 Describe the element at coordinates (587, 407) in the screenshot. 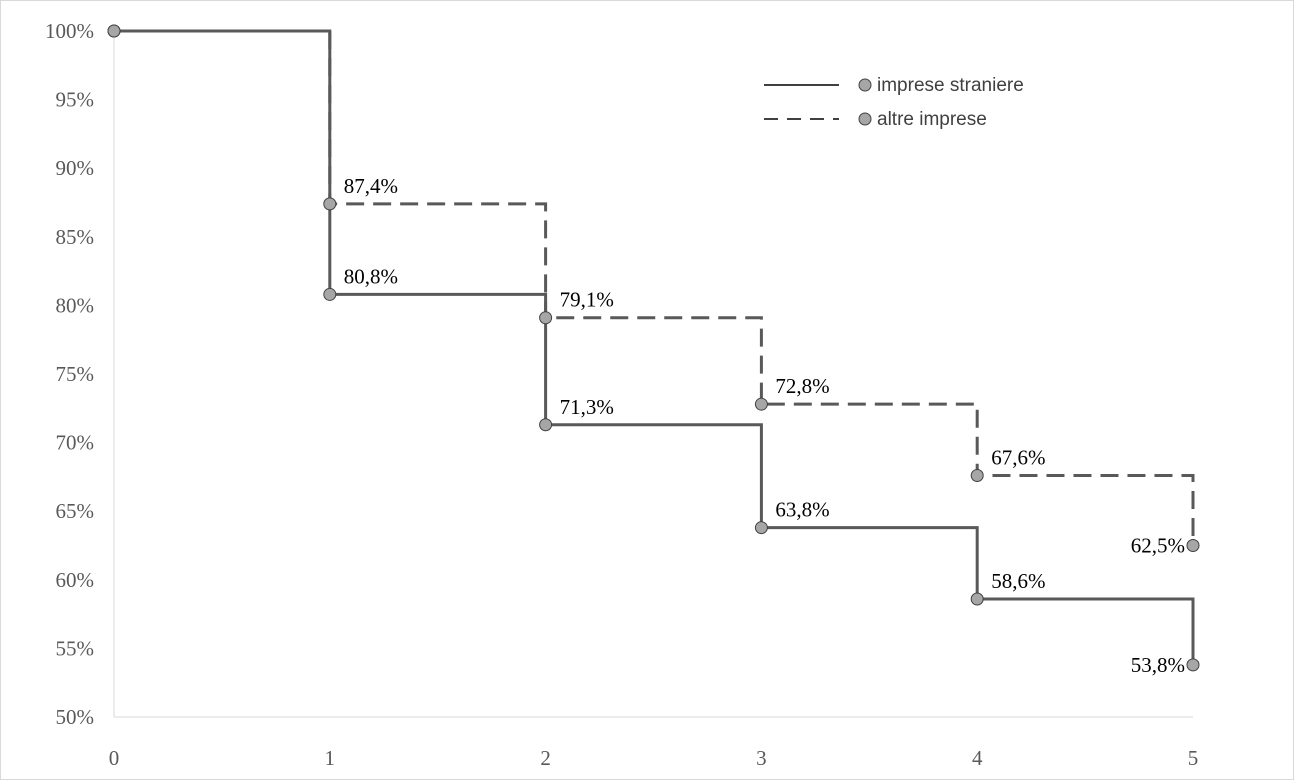

I see `data-label-imprese-straniere: 71,3%` at that location.